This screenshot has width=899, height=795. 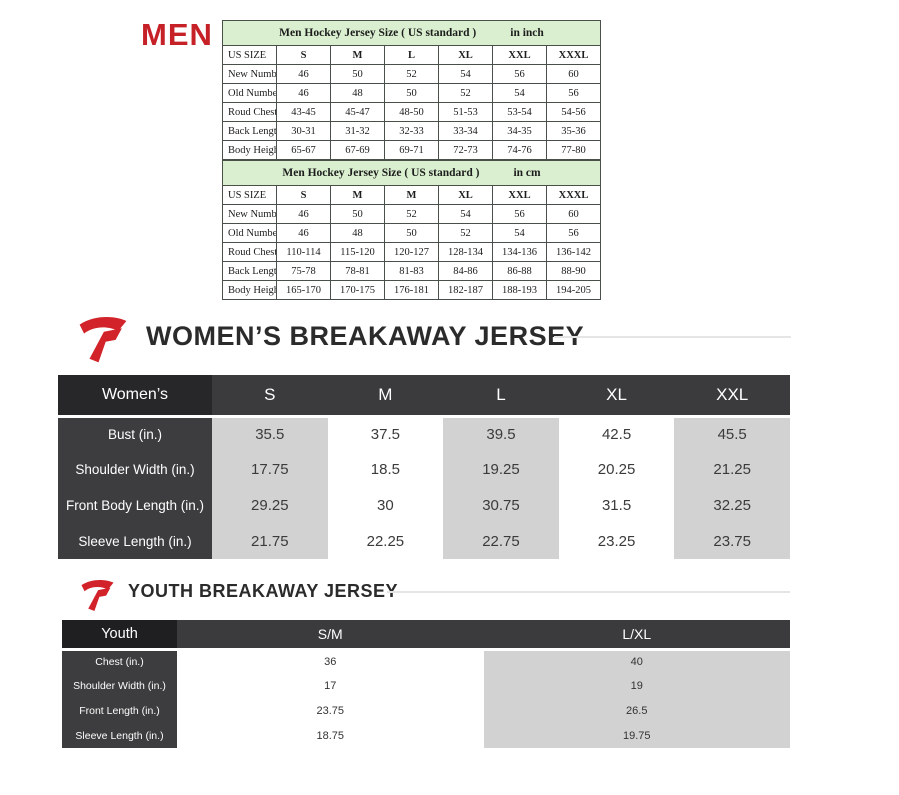 What do you see at coordinates (303, 252) in the screenshot?
I see `value-cell: 110-114` at bounding box center [303, 252].